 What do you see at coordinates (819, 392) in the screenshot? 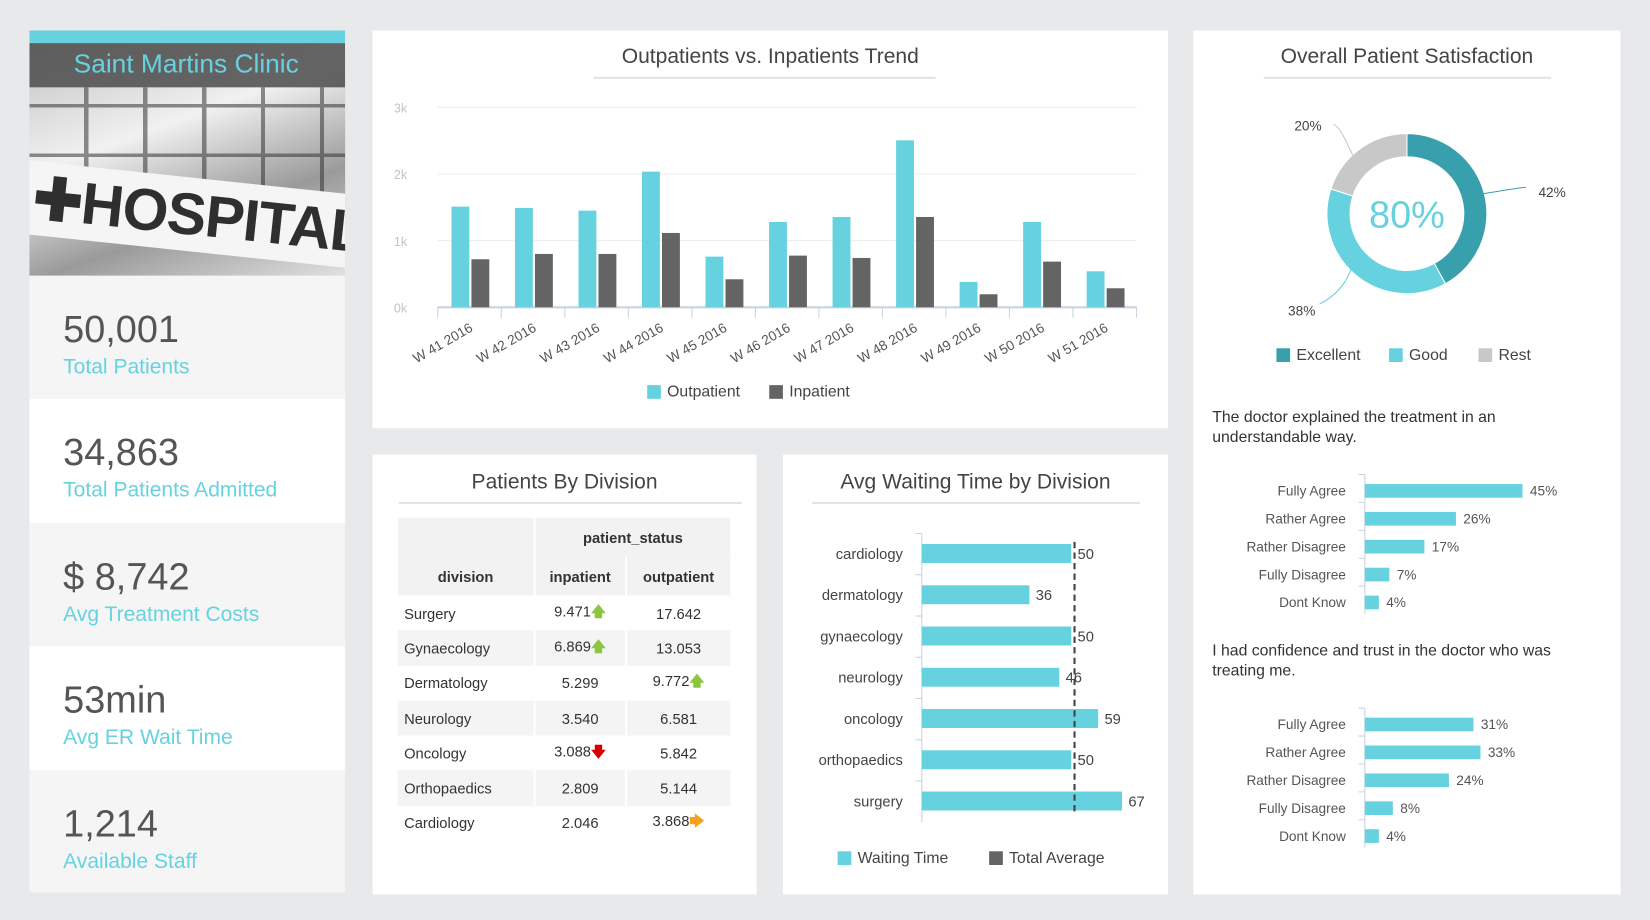
I see `legend-label: Inpatient` at bounding box center [819, 392].